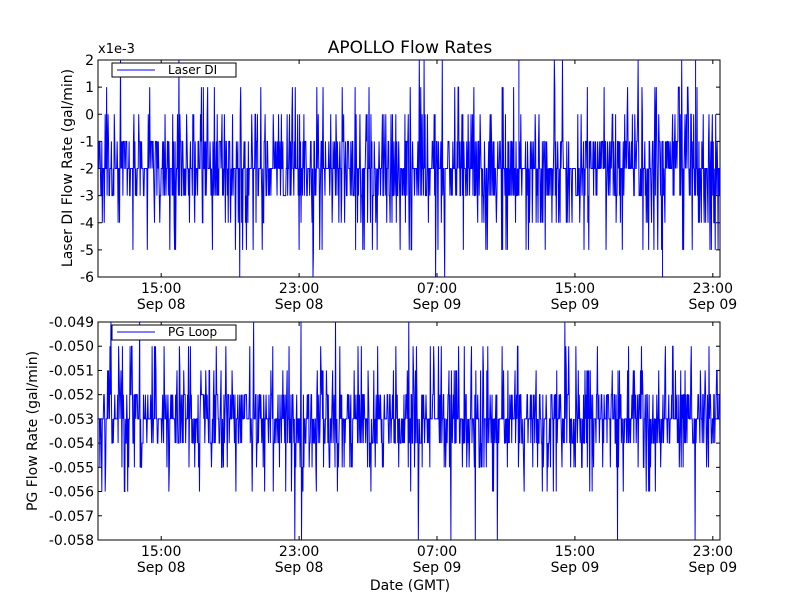 This screenshot has height=600, width=800. Describe the element at coordinates (87, 251) in the screenshot. I see `top-y-tick-label: -5` at that location.